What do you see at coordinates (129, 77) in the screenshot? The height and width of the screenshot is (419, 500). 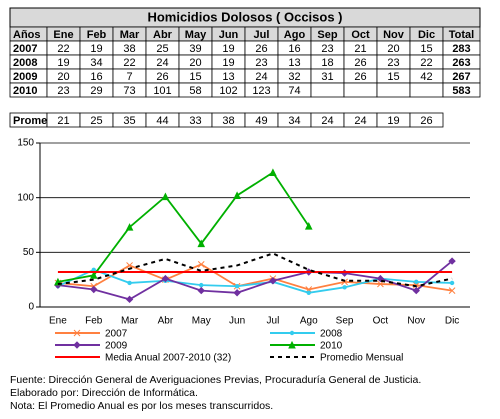 I see `cell-text: 7` at bounding box center [129, 77].